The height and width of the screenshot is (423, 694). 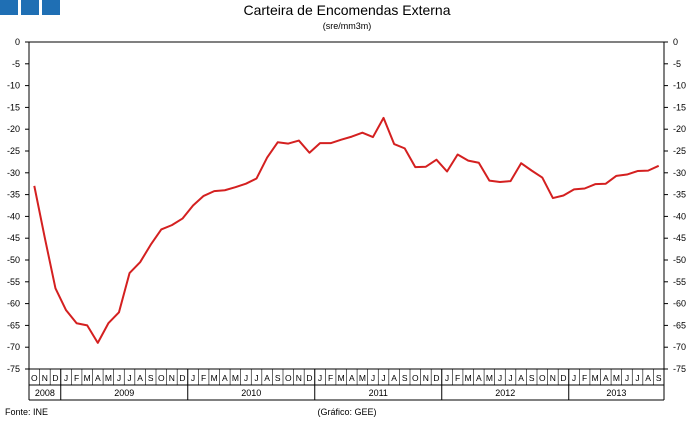 I want to click on x-year-label: 2010, so click(x=251, y=393).